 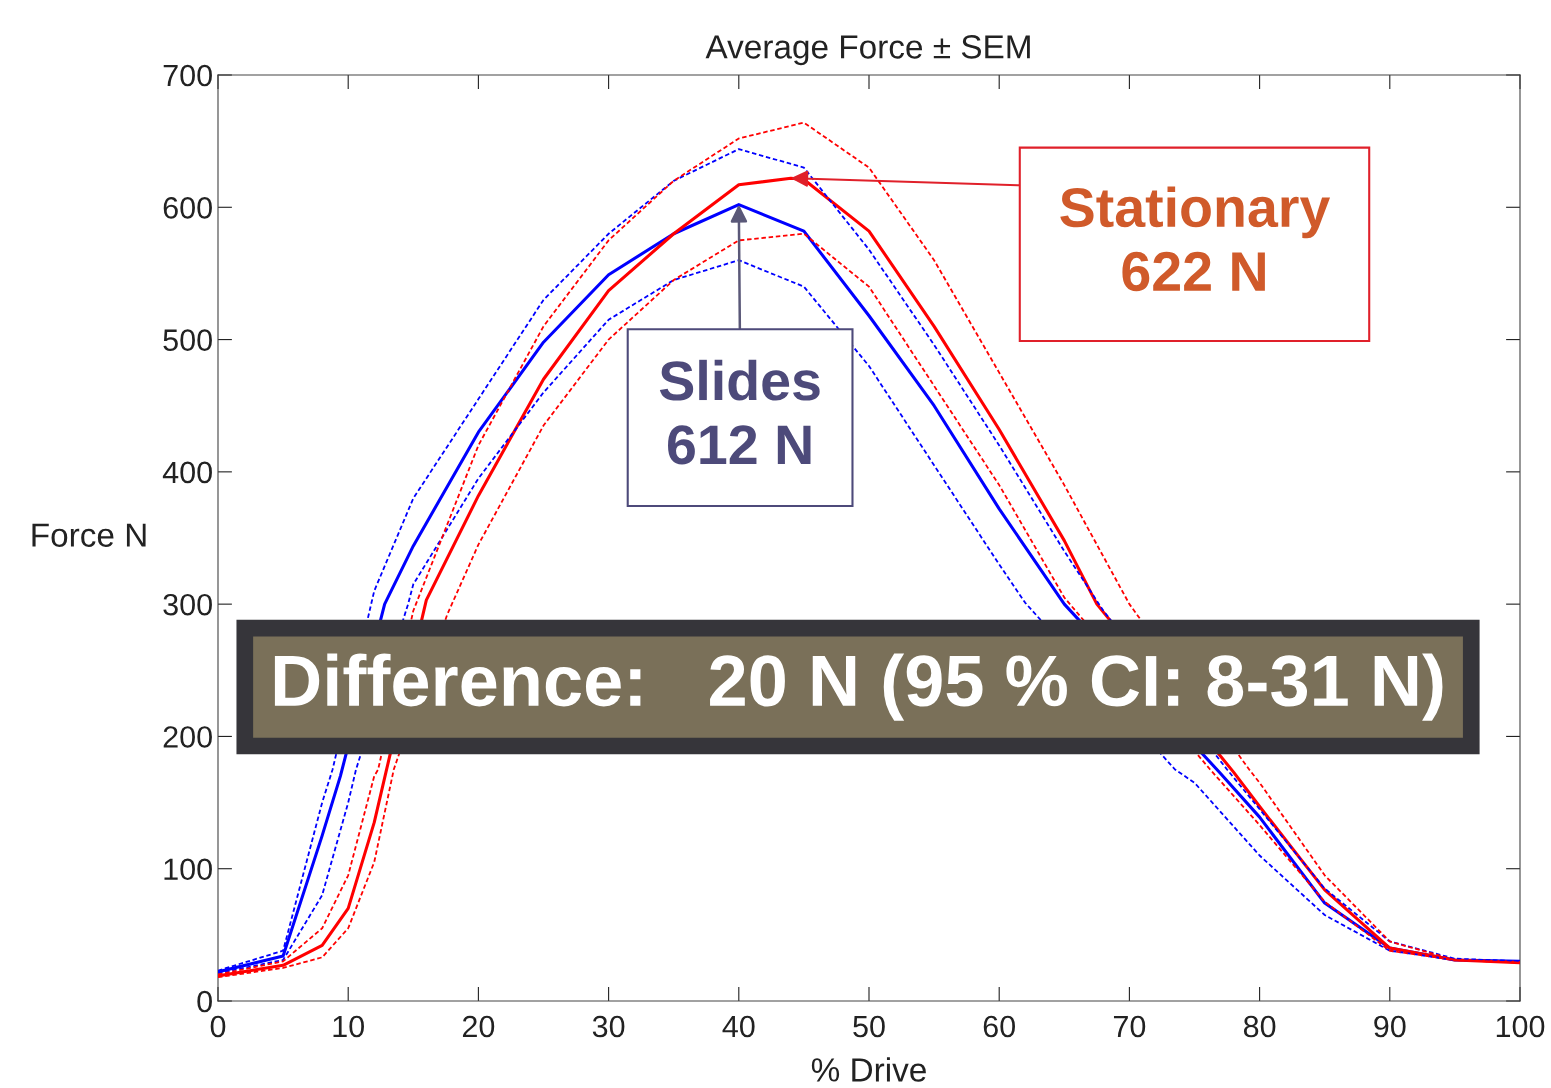 I want to click on y-tick-label: 0, so click(x=204, y=1001).